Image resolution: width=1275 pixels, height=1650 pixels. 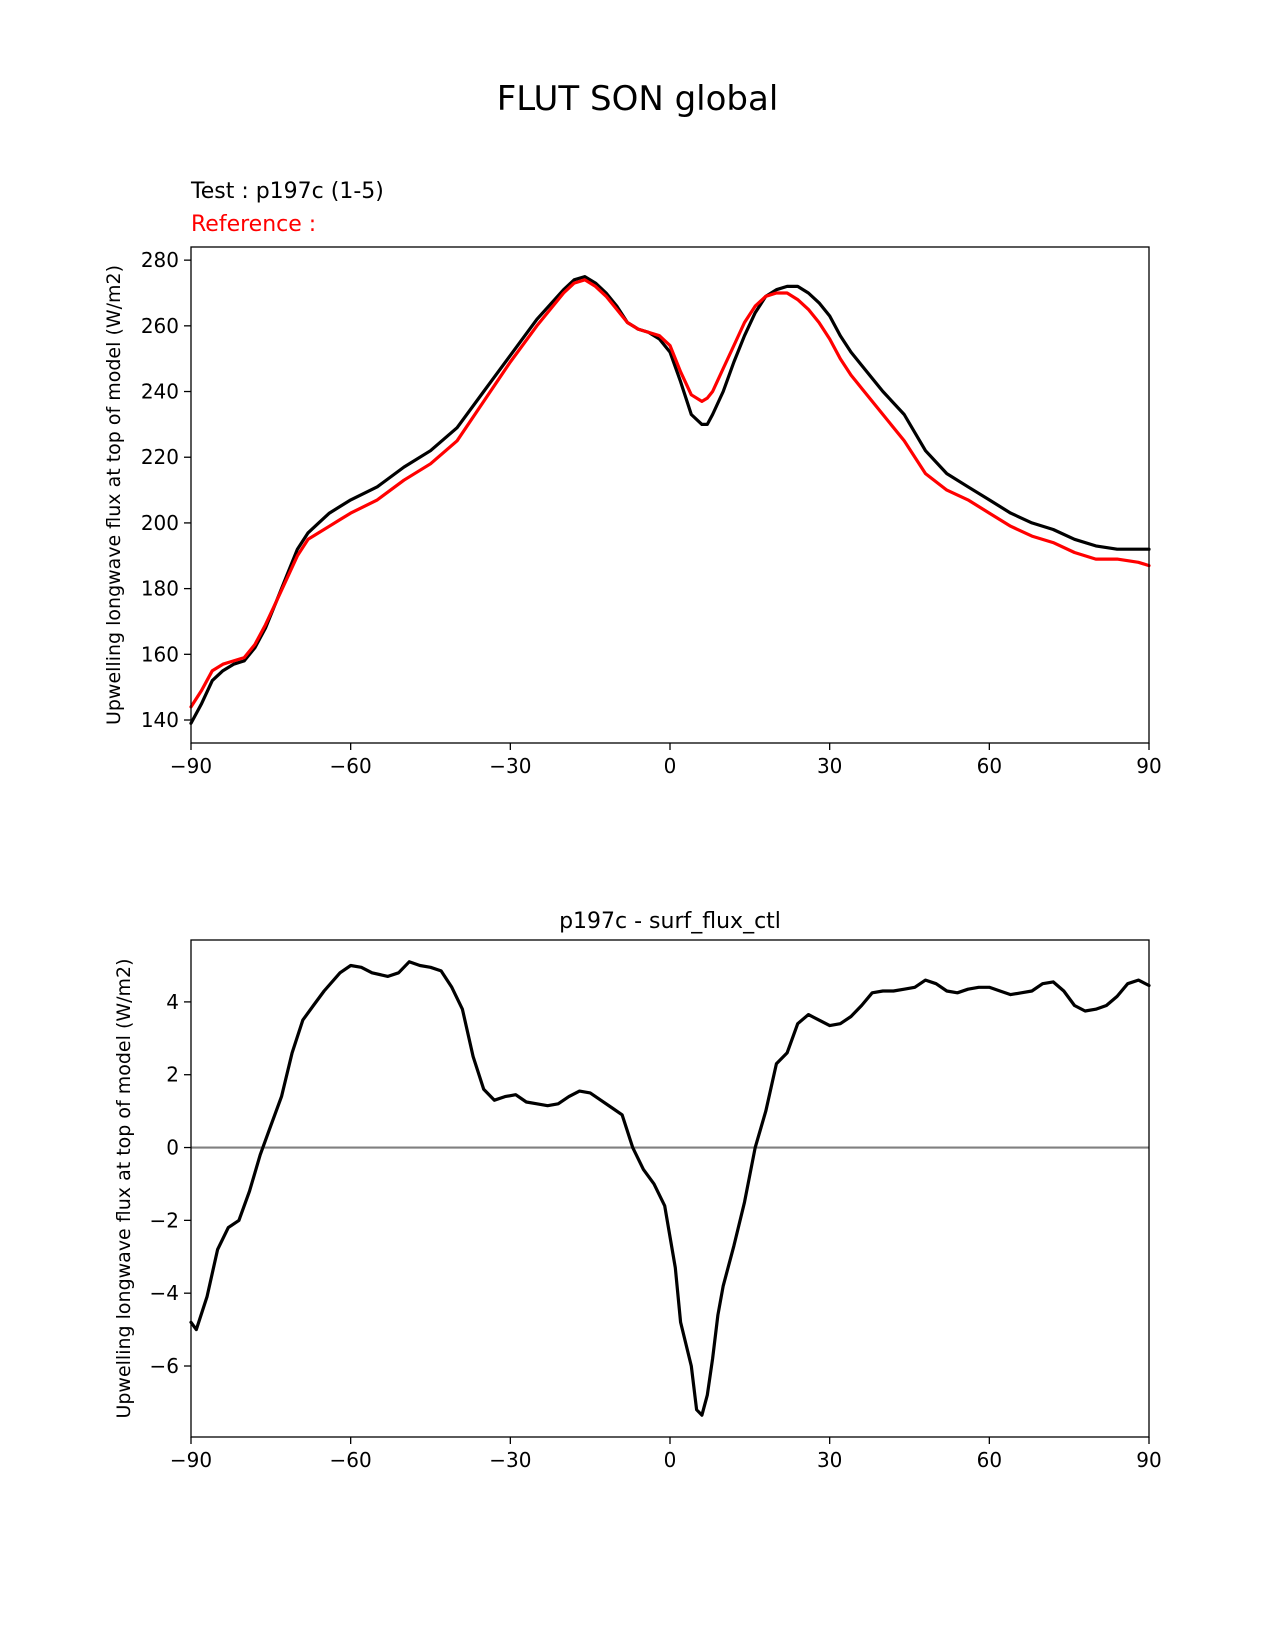 I want to click on figure-title: FLUT SON global, so click(x=638, y=99).